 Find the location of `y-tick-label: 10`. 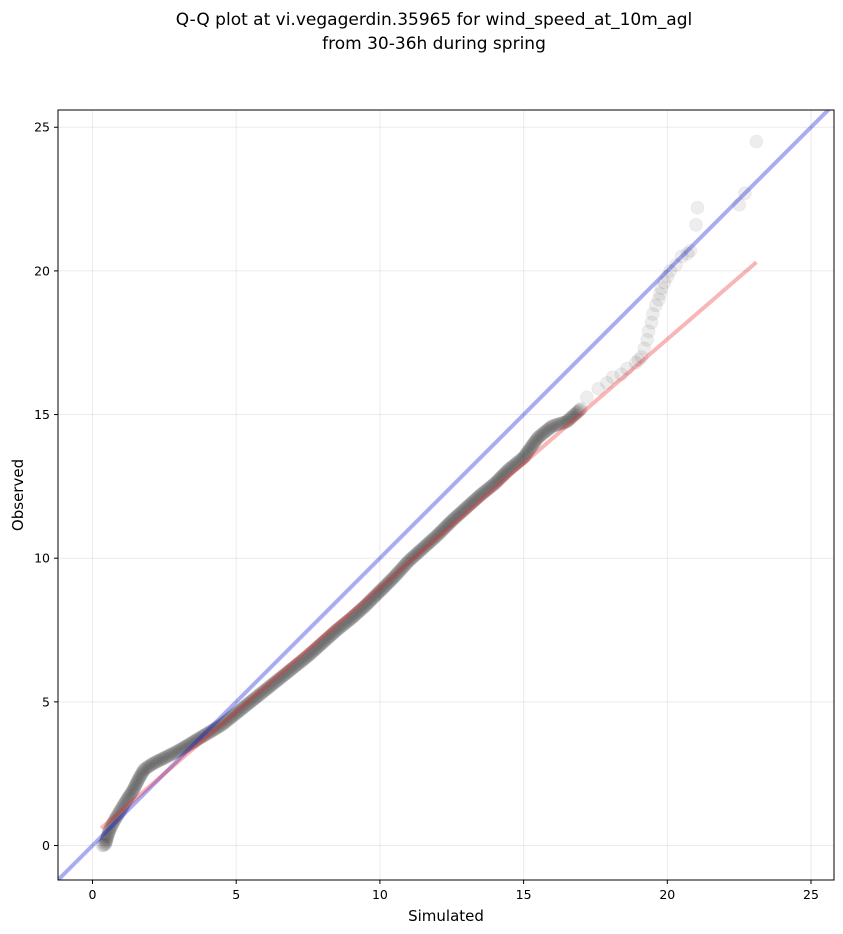

y-tick-label: 10 is located at coordinates (42, 558).